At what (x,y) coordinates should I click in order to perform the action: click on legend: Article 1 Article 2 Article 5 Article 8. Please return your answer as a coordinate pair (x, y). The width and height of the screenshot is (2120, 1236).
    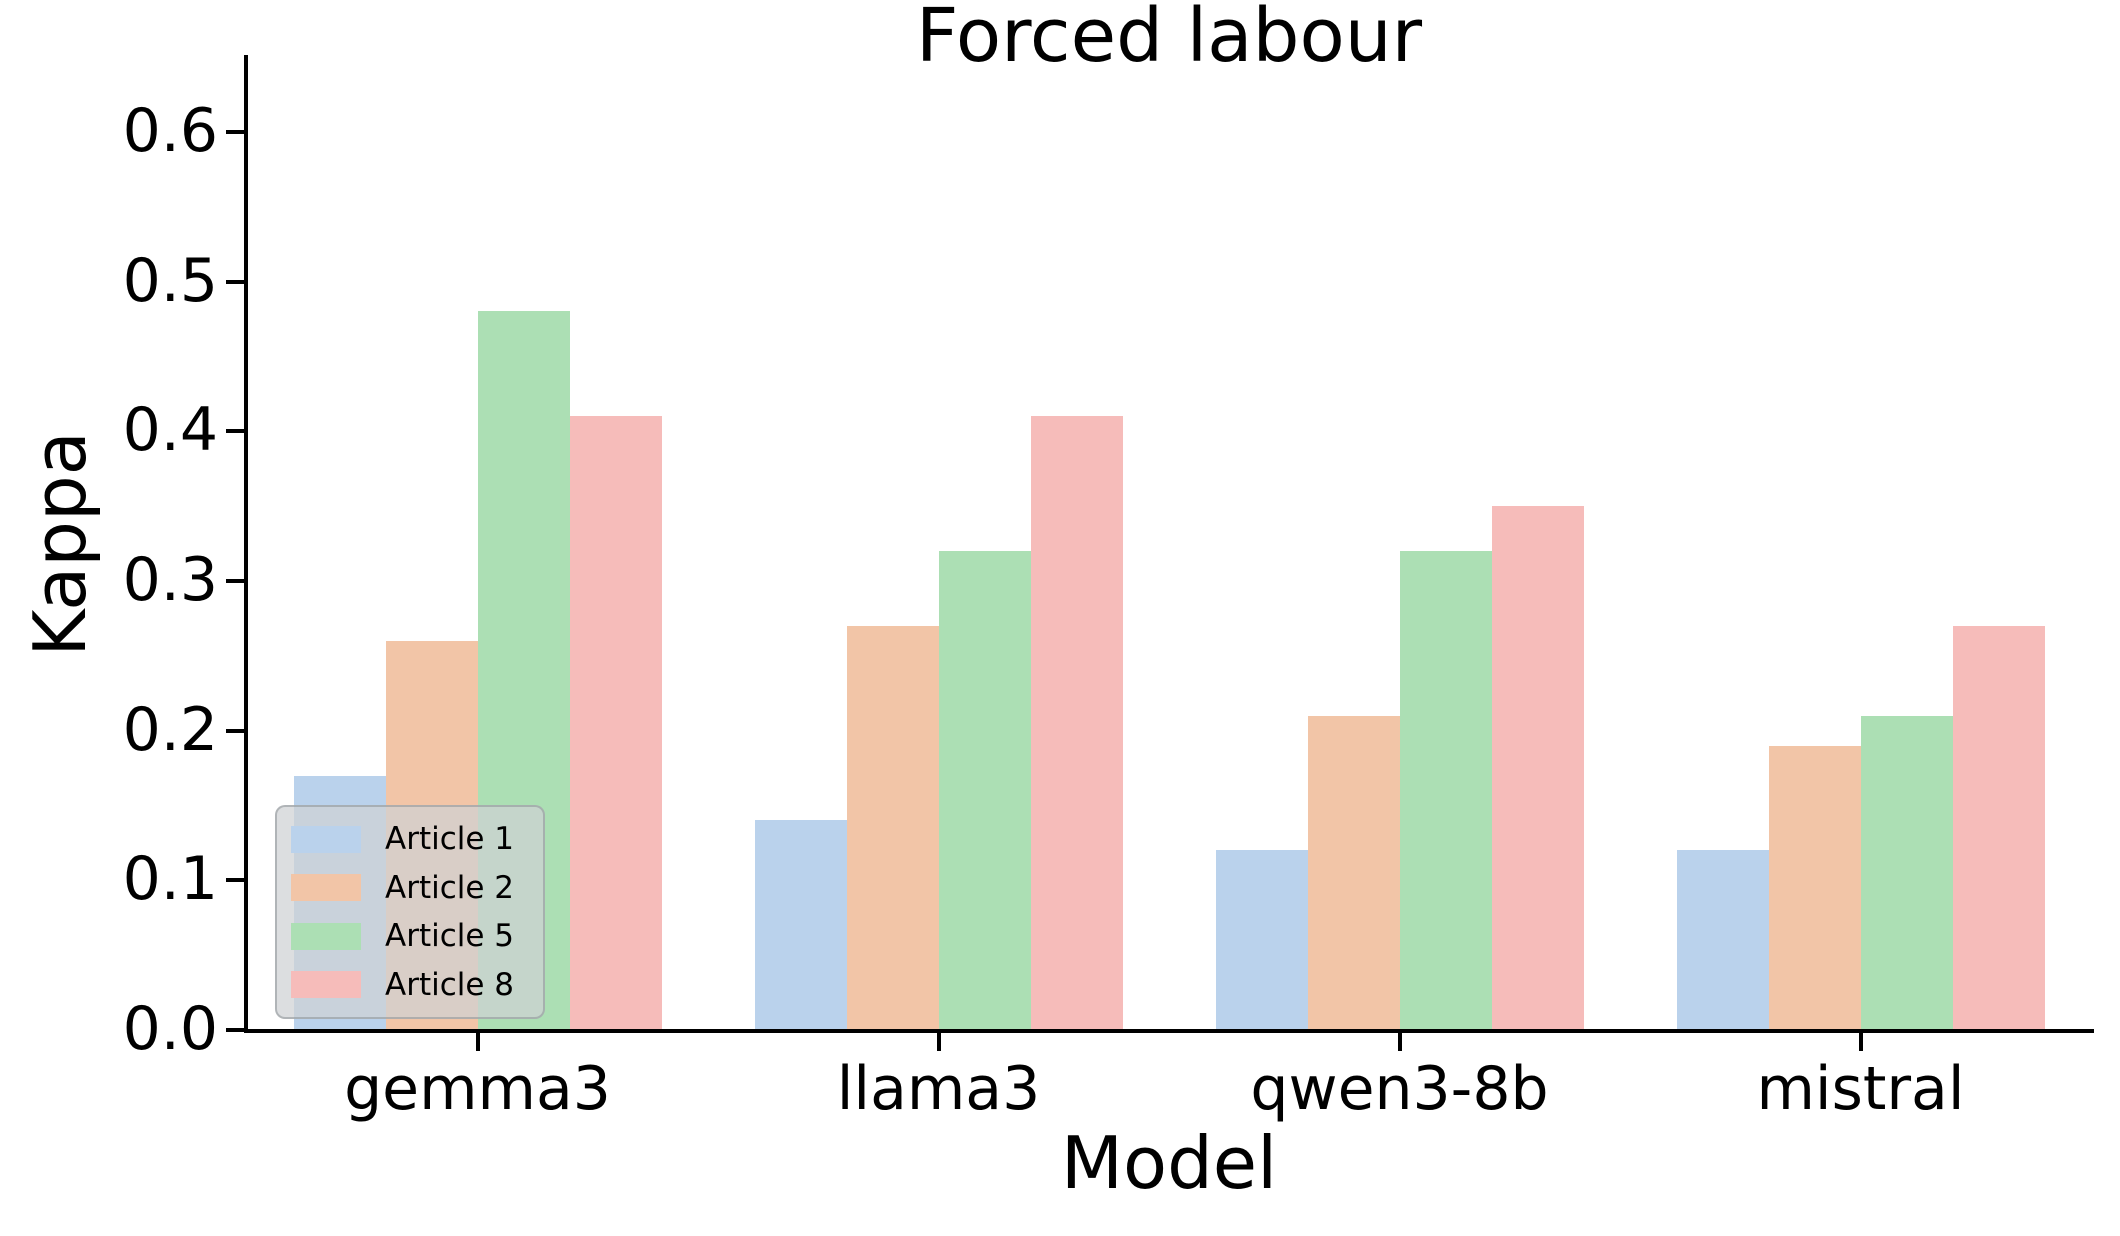
    Looking at the image, I should click on (410, 912).